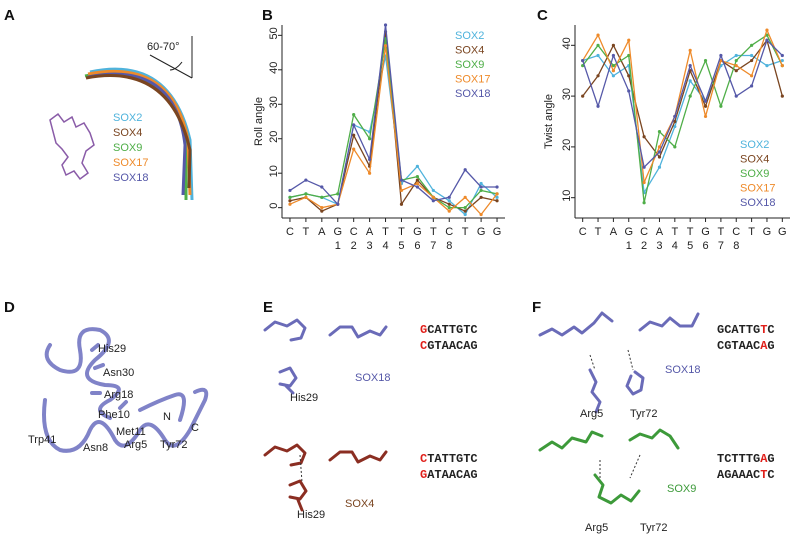 The image size is (796, 540). I want to click on protein-label: SOX9, so click(681, 489).